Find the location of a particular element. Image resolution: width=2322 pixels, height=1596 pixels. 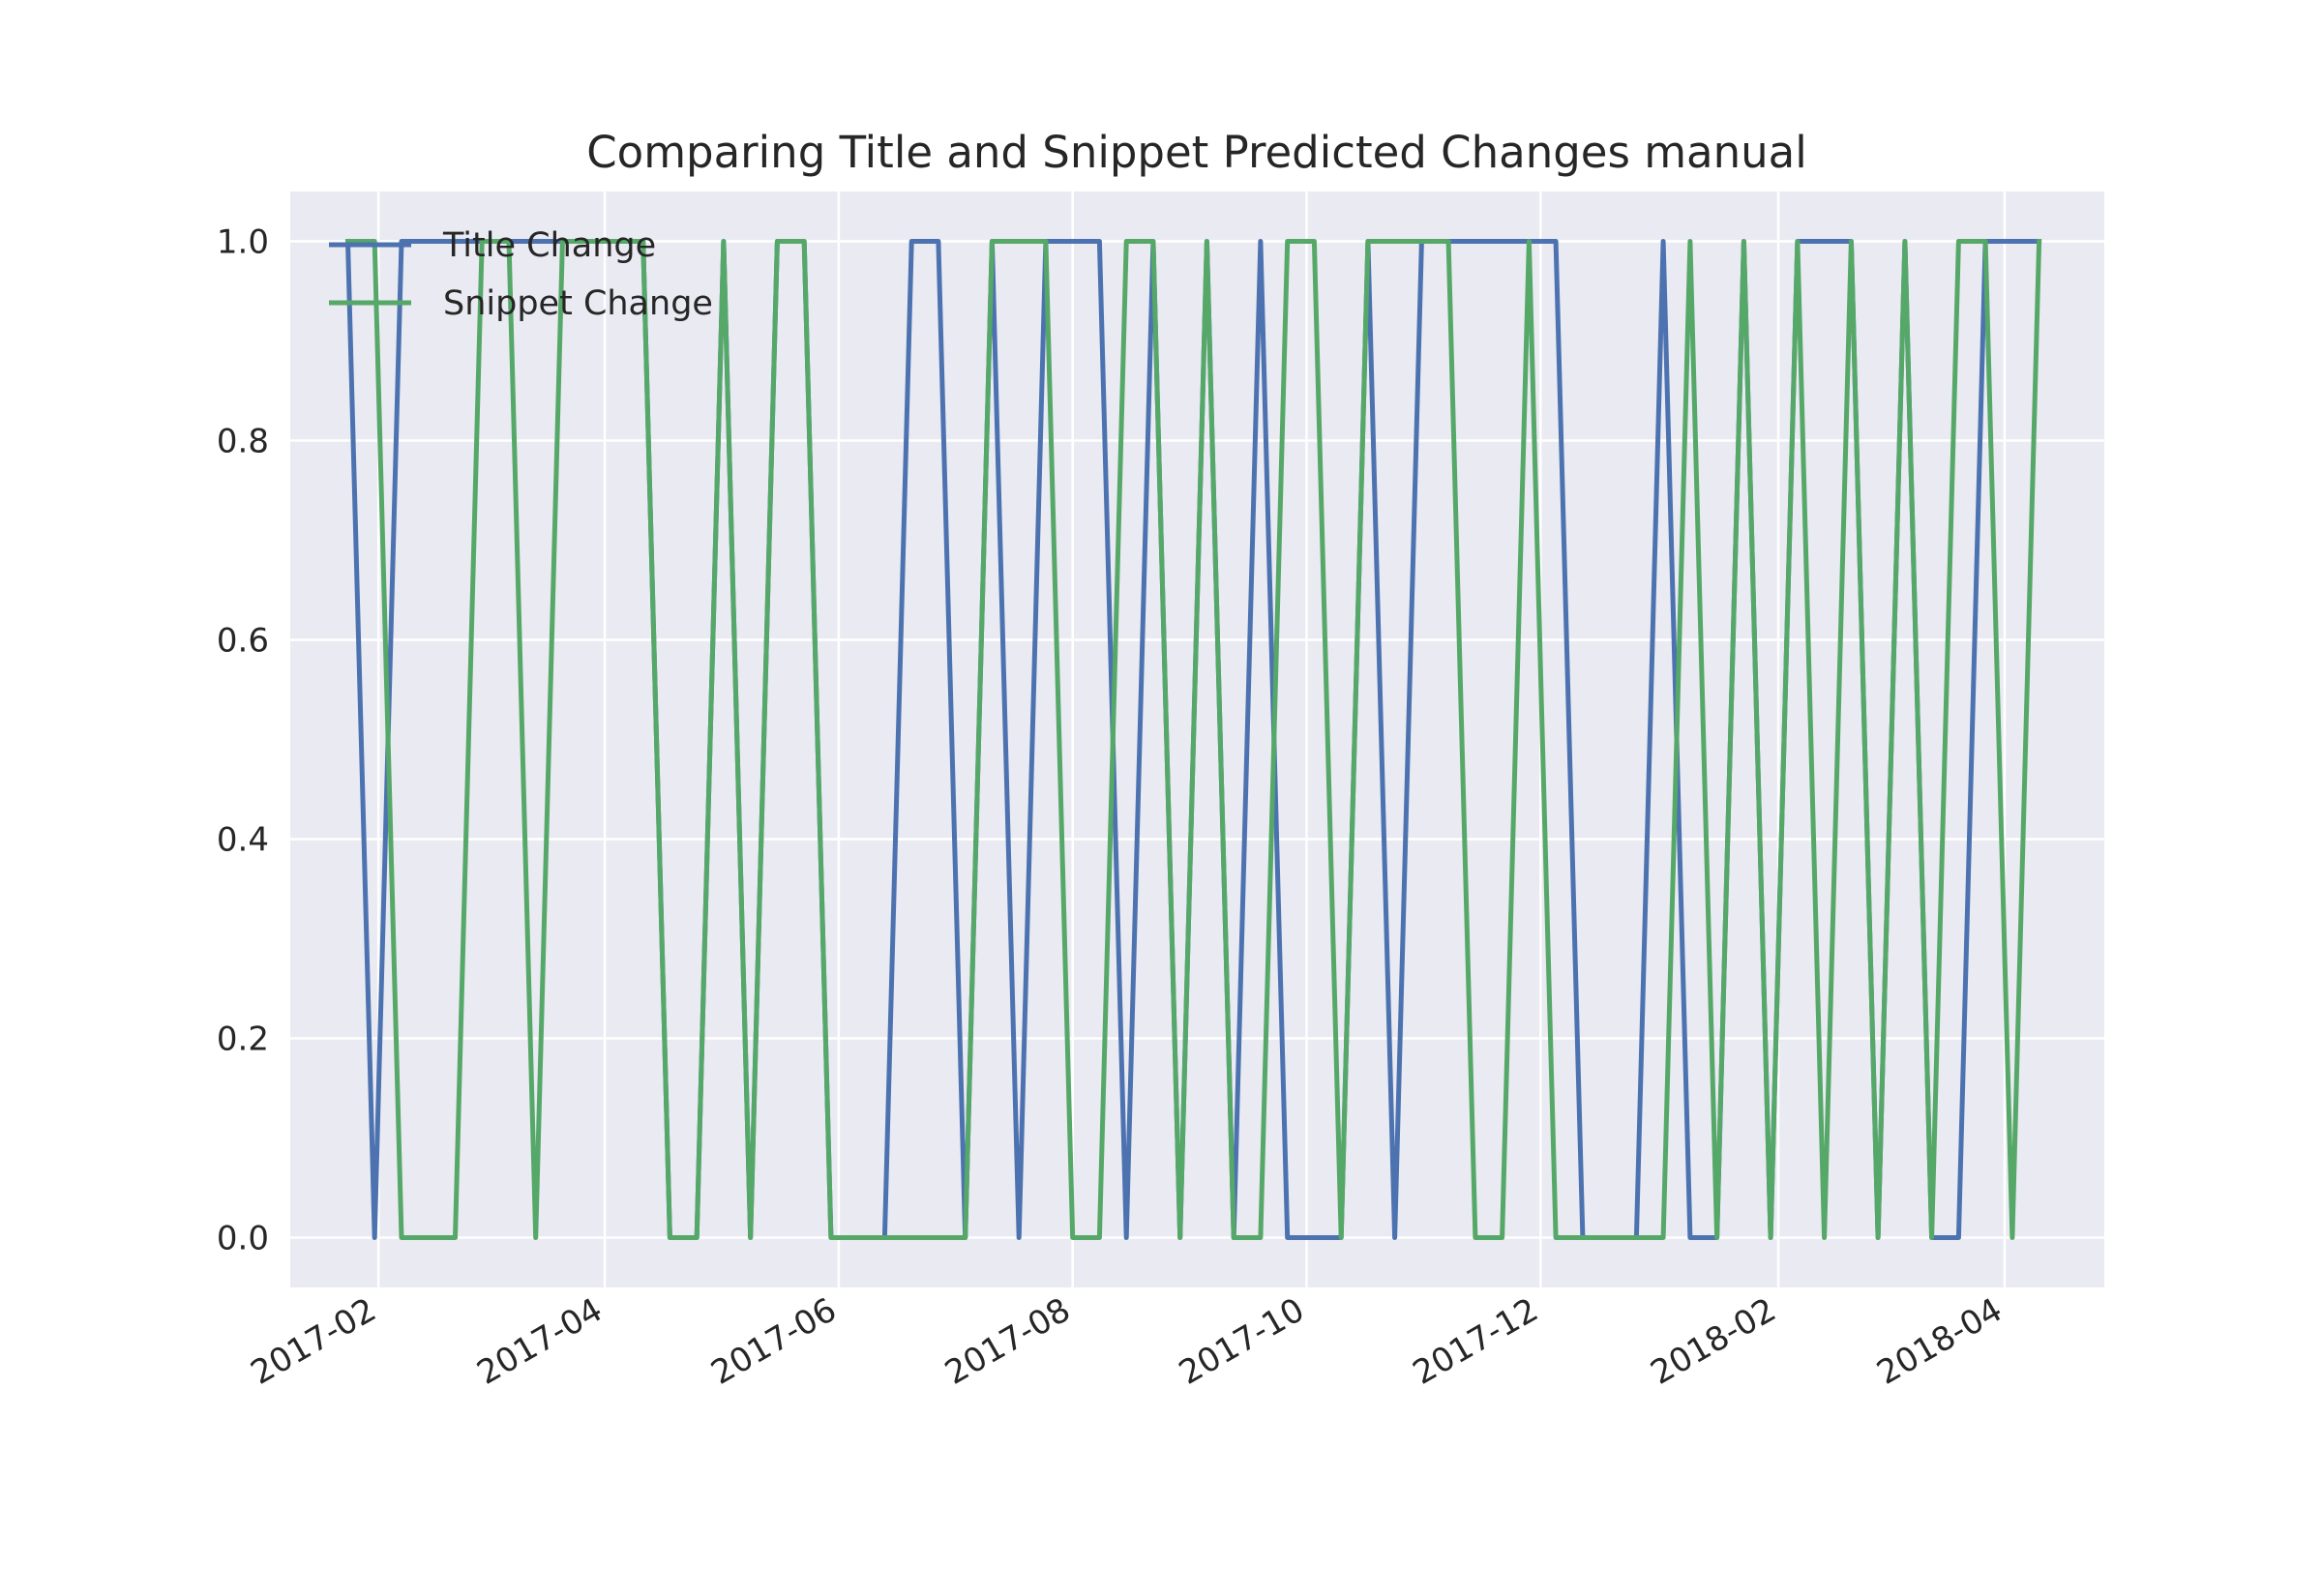

x-tick-label: 2018-04 is located at coordinates (1939, 1341).